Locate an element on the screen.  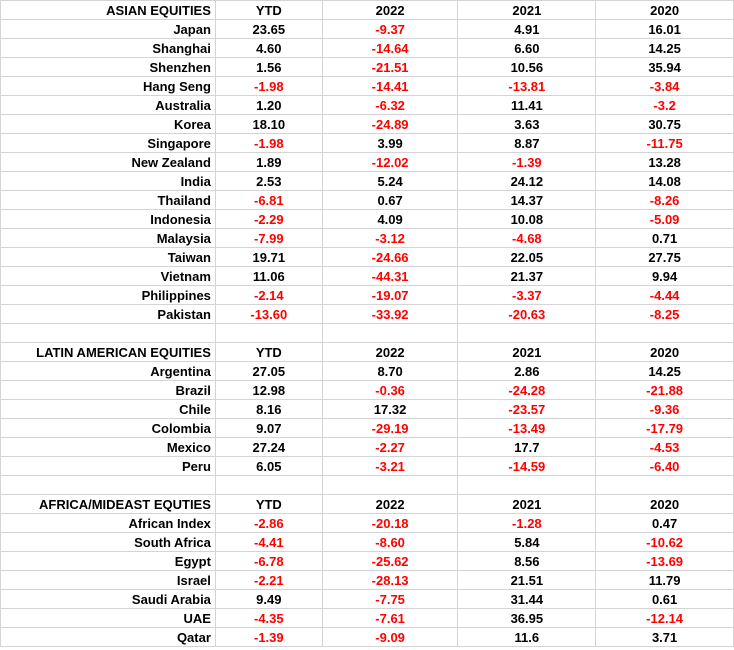
market-name-cell: Hang Seng is located at coordinates (108, 86).